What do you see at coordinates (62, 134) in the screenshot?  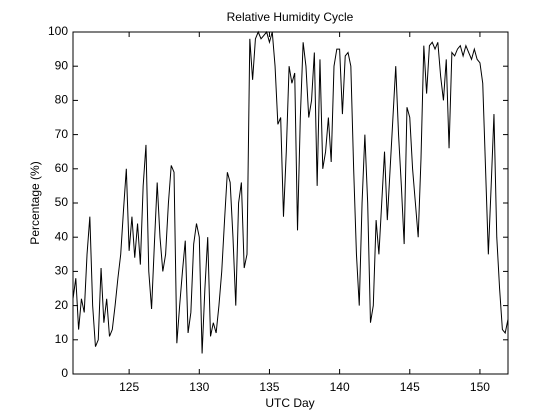 I see `y-tick-label: 70` at bounding box center [62, 134].